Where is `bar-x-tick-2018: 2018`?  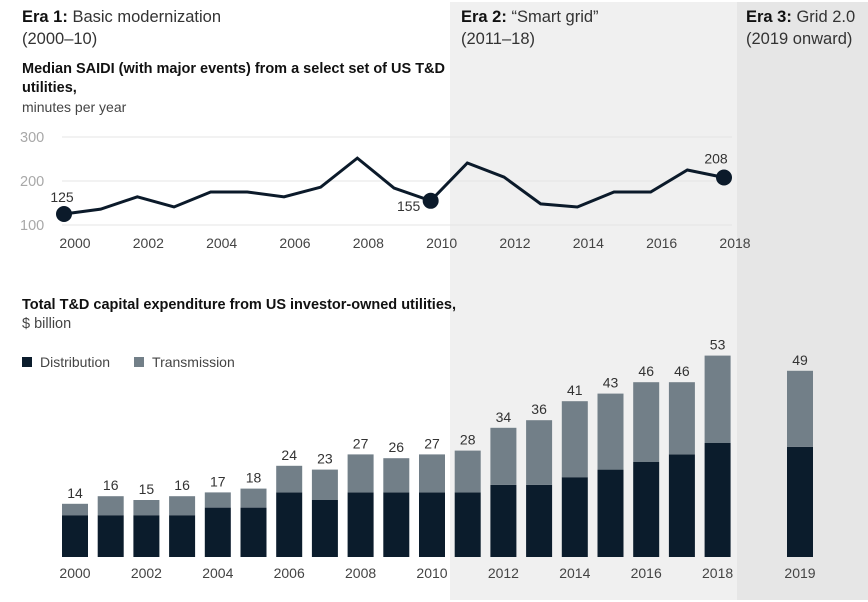
bar-x-tick-2018: 2018 is located at coordinates (717, 573).